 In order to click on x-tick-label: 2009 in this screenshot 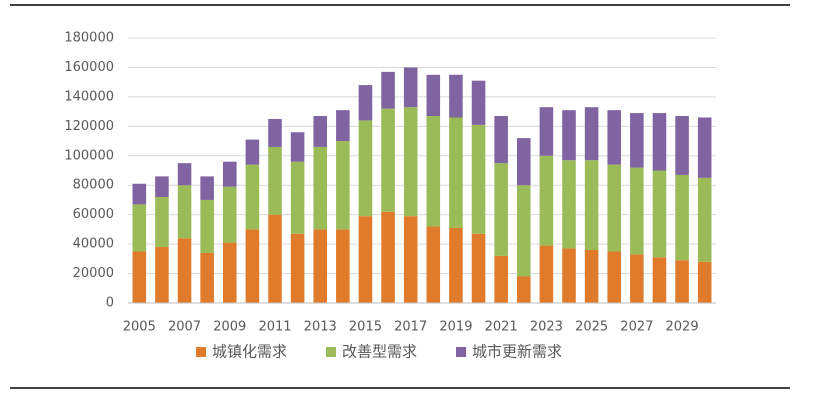, I will do `click(229, 327)`.